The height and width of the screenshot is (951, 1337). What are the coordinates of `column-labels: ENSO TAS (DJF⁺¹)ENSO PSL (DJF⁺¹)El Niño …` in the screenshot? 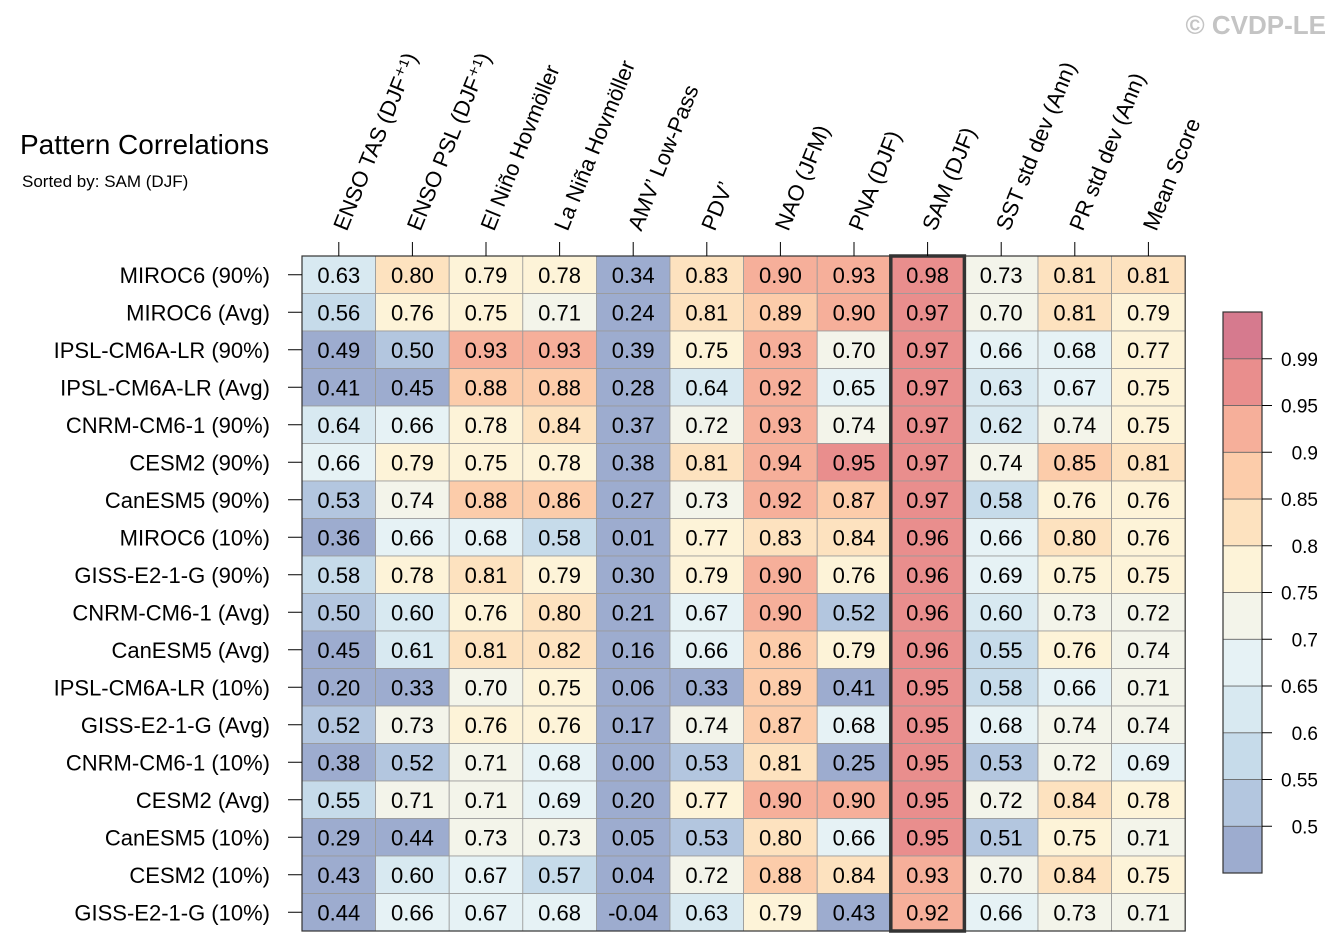 It's located at (766, 141).